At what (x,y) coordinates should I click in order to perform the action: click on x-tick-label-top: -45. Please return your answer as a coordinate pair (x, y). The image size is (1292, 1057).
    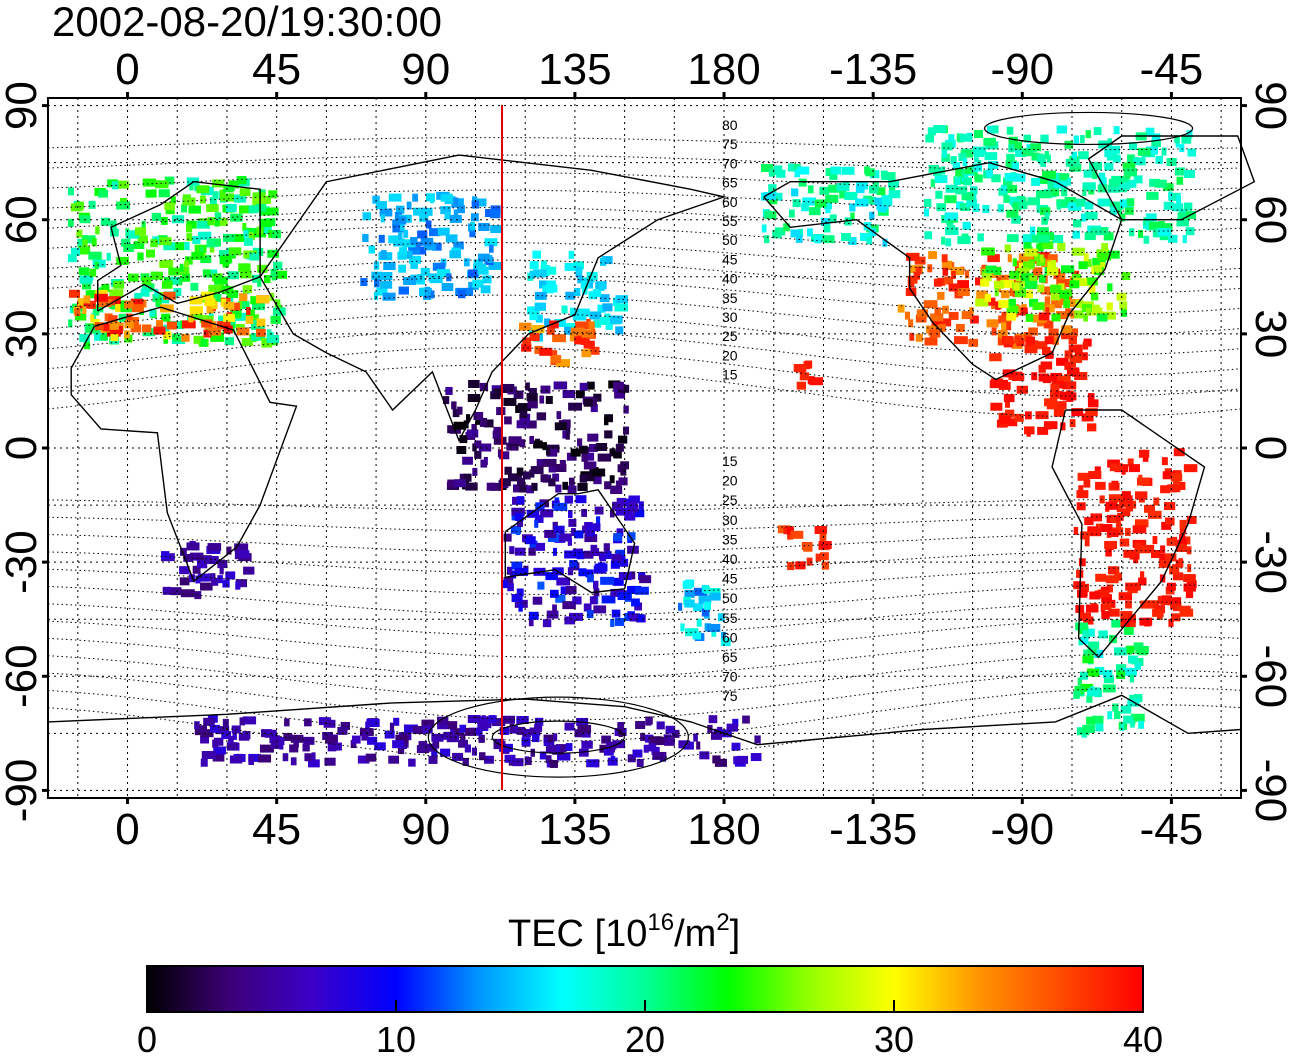
    Looking at the image, I should click on (1172, 69).